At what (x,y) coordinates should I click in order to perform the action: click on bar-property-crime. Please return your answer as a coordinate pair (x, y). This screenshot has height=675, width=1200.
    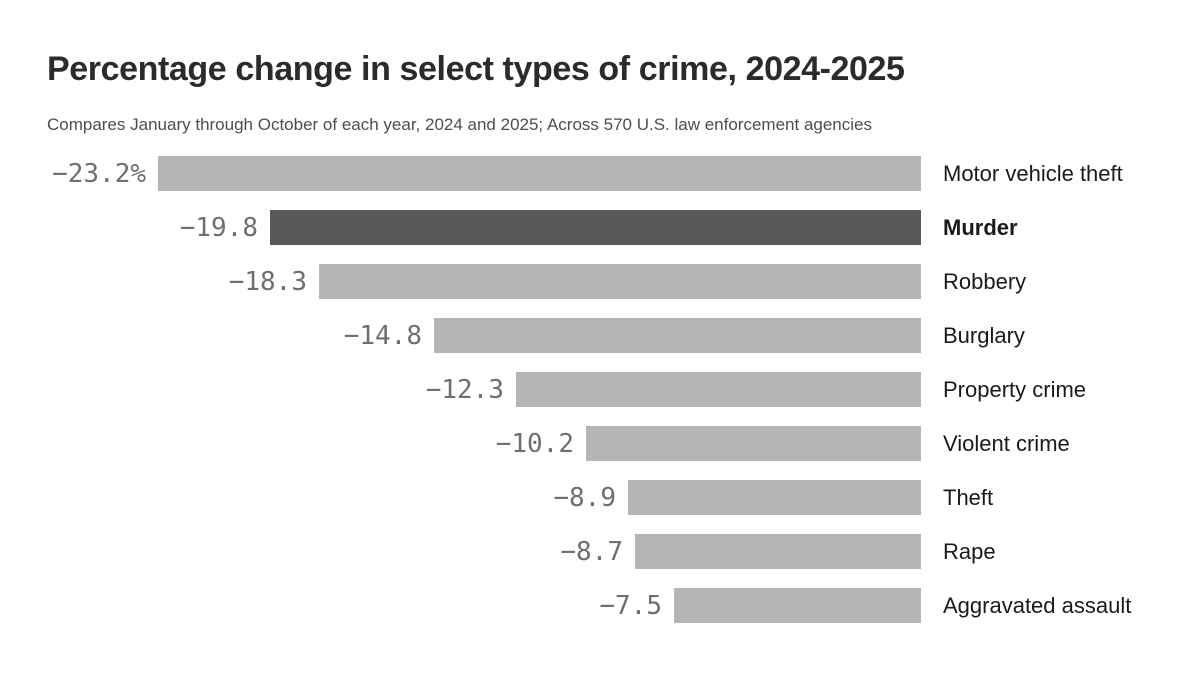
    Looking at the image, I should click on (718, 389).